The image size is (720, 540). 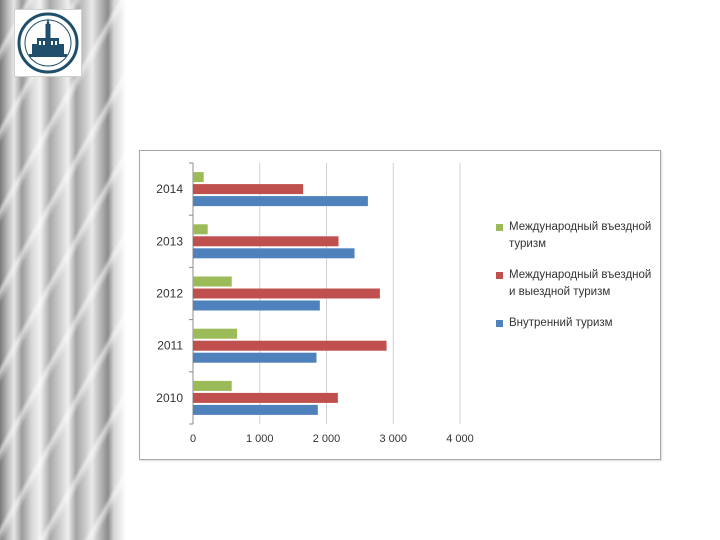 I want to click on university-logo, so click(x=48, y=43).